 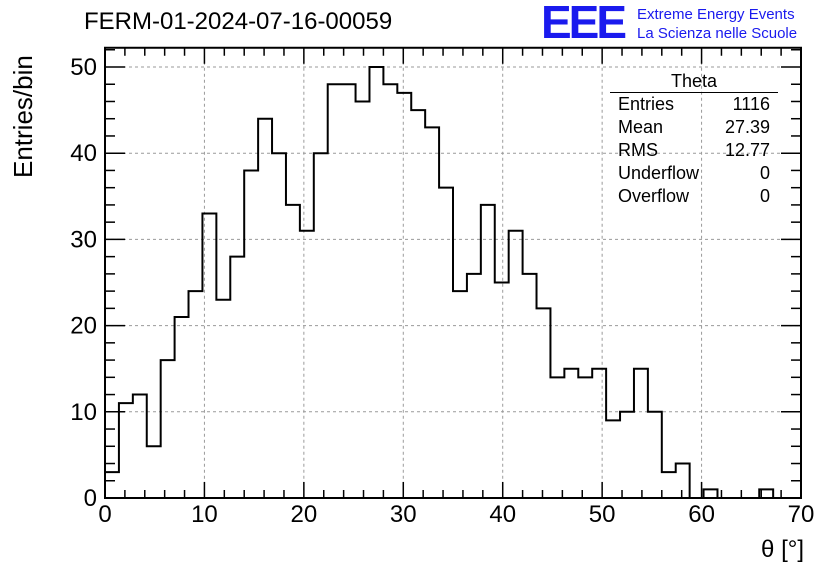 What do you see at coordinates (638, 150) in the screenshot?
I see `stats-key: RMS` at bounding box center [638, 150].